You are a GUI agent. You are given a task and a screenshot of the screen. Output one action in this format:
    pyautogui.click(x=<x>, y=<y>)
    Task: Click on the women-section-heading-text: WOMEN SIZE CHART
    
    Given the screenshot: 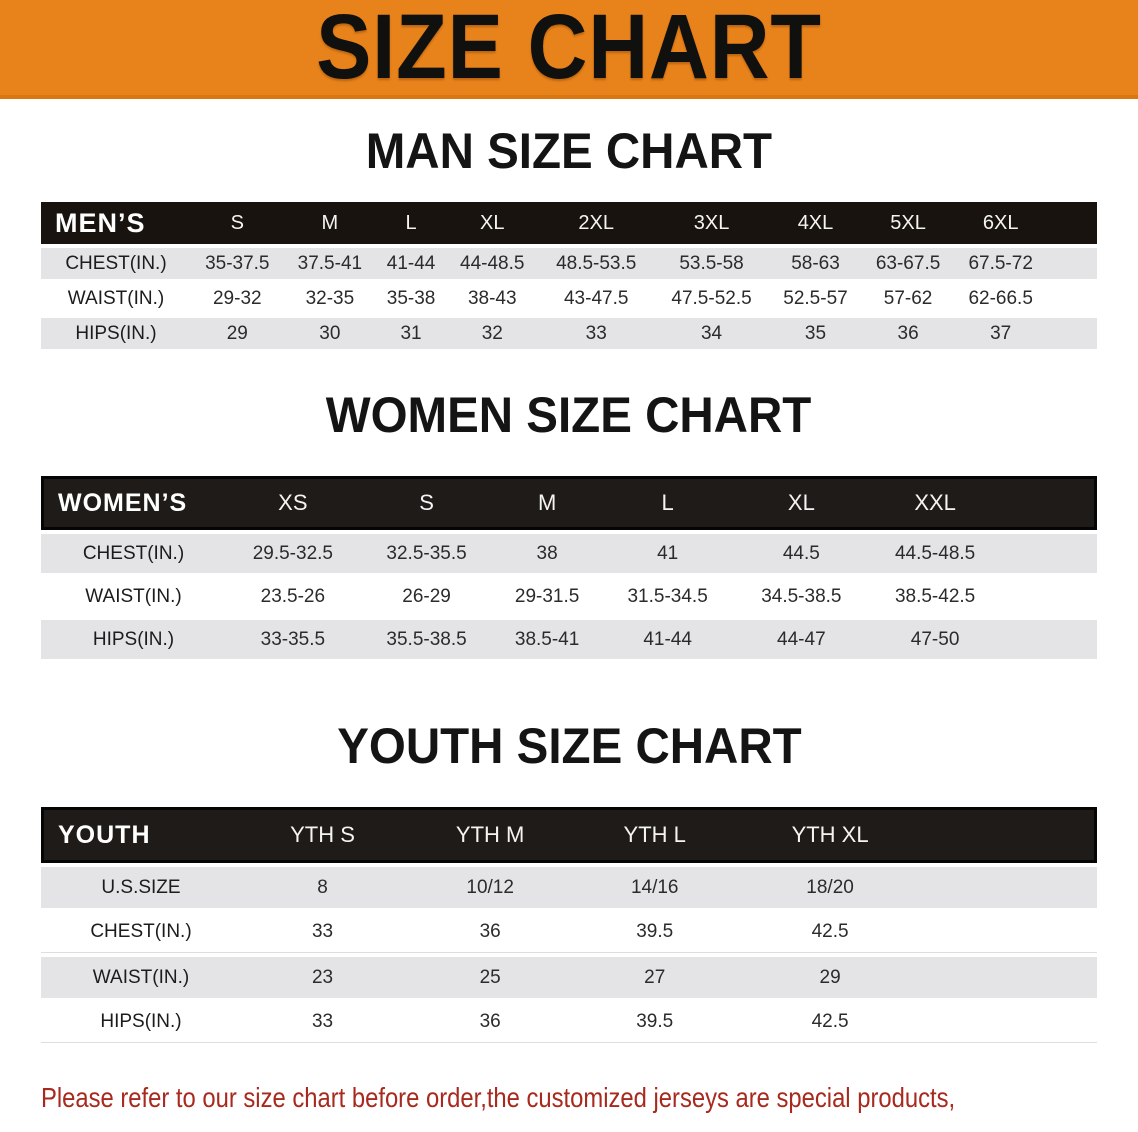 What is the action you would take?
    pyautogui.click(x=569, y=415)
    